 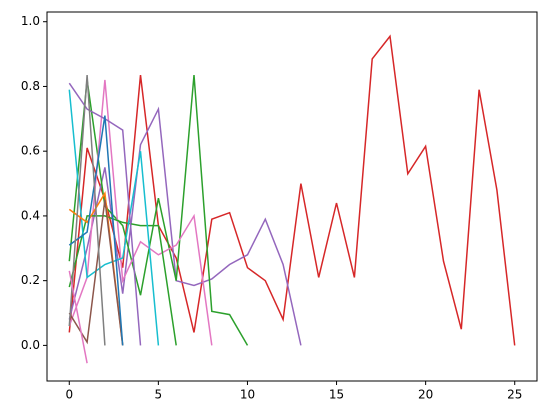 What do you see at coordinates (30, 21) in the screenshot?
I see `y-tick-label: 1.0` at bounding box center [30, 21].